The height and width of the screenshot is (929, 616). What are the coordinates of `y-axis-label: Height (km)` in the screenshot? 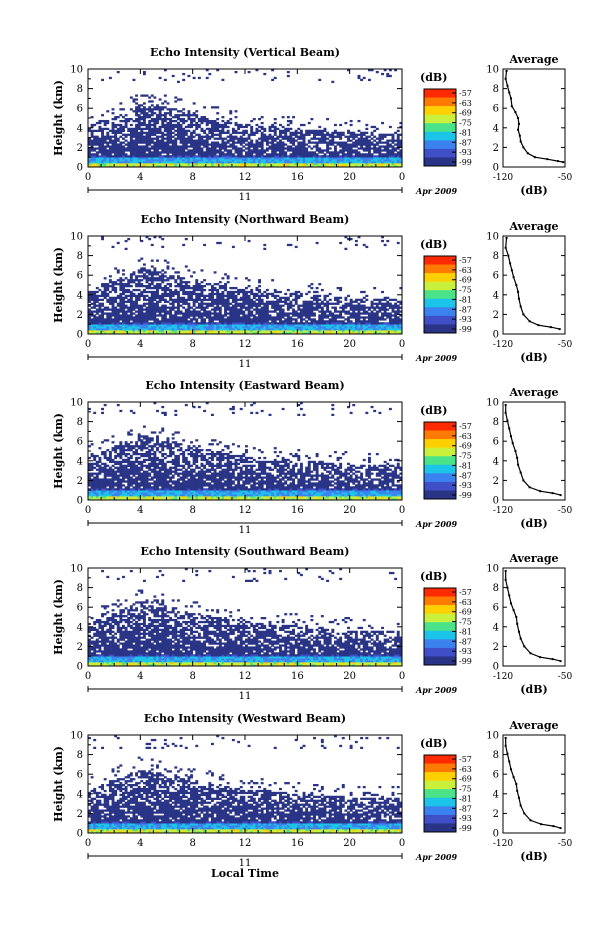 It's located at (58, 451).